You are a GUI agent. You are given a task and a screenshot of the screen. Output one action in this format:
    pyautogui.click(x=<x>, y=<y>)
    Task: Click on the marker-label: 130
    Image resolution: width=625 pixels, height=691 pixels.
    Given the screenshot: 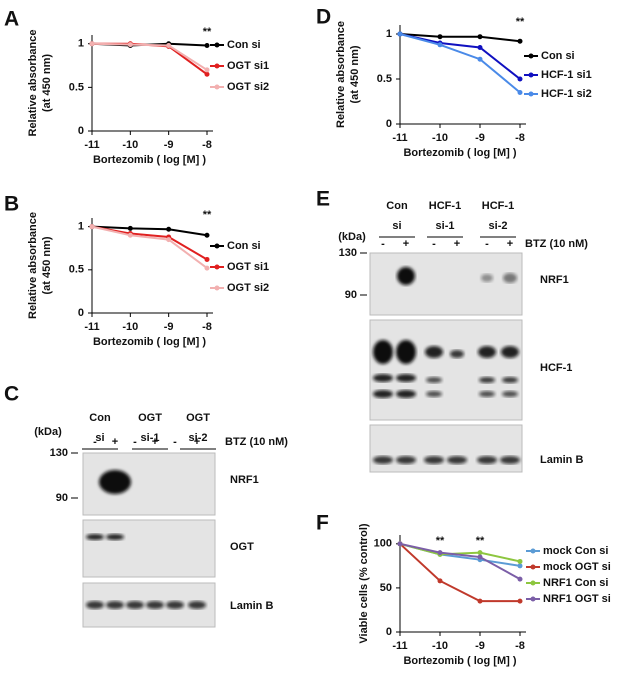 What is the action you would take?
    pyautogui.click(x=348, y=253)
    